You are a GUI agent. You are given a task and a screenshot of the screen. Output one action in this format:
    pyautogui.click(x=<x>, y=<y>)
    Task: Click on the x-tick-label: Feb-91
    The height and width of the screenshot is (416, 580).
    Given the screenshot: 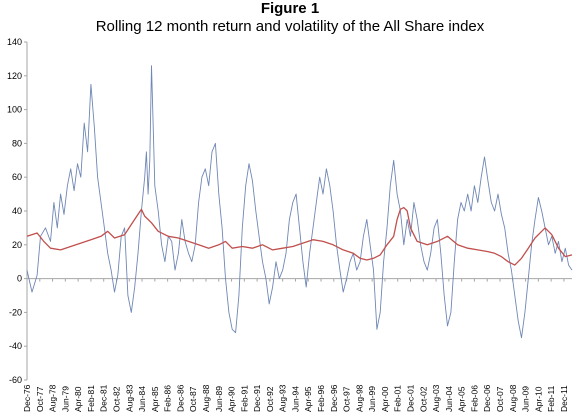 What is the action you would take?
    pyautogui.click(x=244, y=398)
    